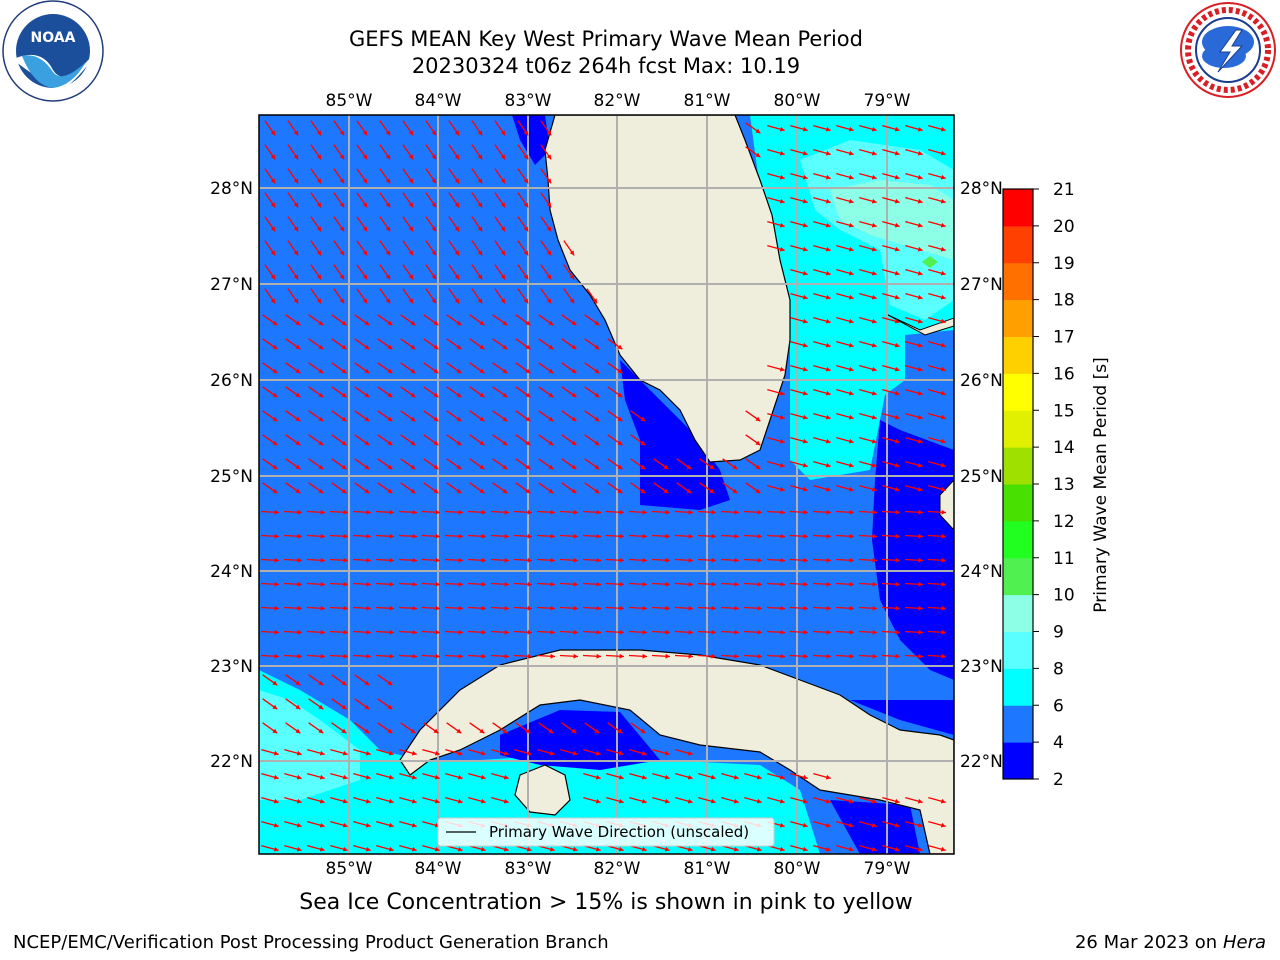 The width and height of the screenshot is (1280, 960). What do you see at coordinates (619, 832) in the screenshot?
I see `legend-label: Primary Wave Direction (unscaled)` at bounding box center [619, 832].